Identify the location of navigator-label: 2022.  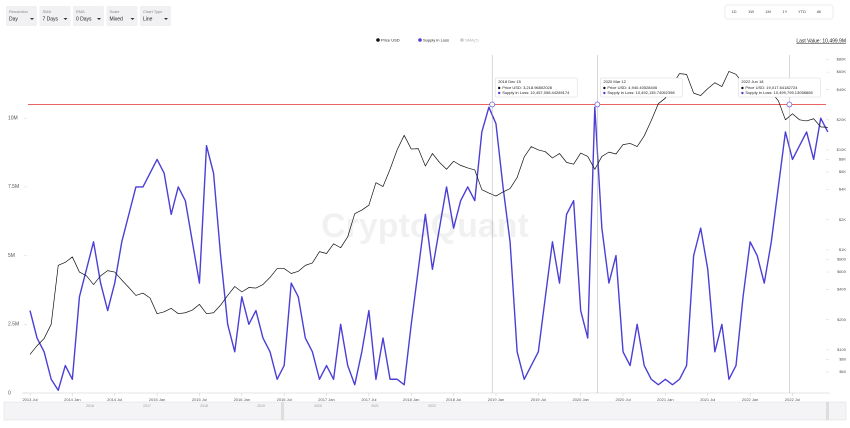
(432, 406).